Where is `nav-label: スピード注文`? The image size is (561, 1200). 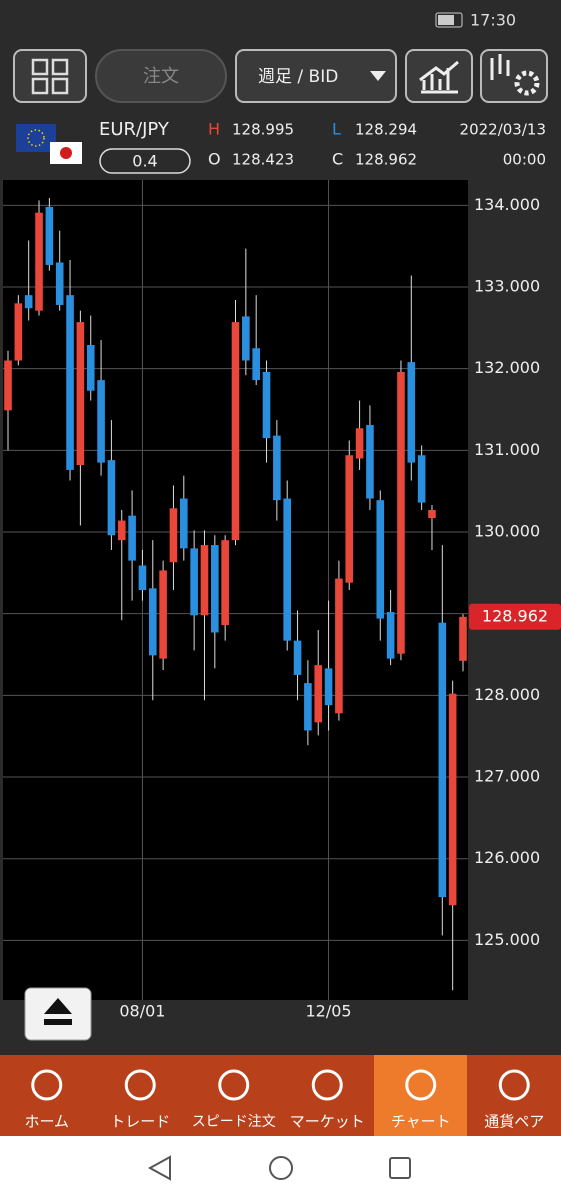 nav-label: スピード注文 is located at coordinates (234, 1122).